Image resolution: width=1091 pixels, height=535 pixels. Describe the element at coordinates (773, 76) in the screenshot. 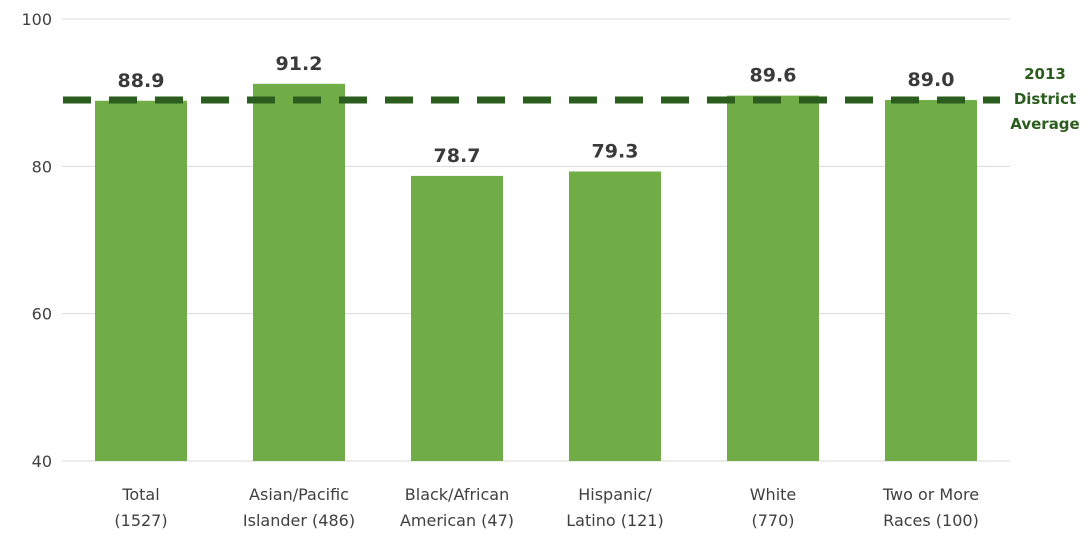

I see `data-label: 89.6` at that location.